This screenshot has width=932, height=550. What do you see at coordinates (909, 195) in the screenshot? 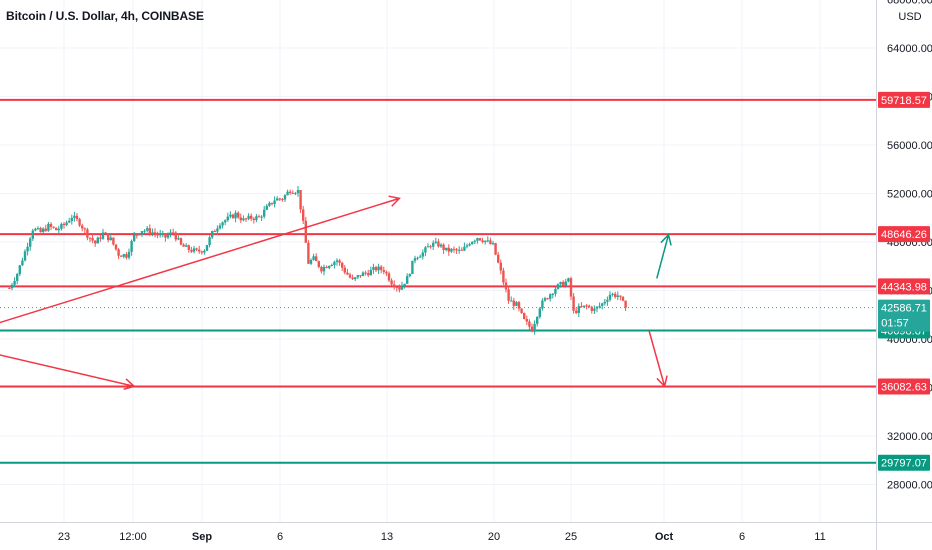
I see `y-tick-label: 52000.00` at bounding box center [909, 195].